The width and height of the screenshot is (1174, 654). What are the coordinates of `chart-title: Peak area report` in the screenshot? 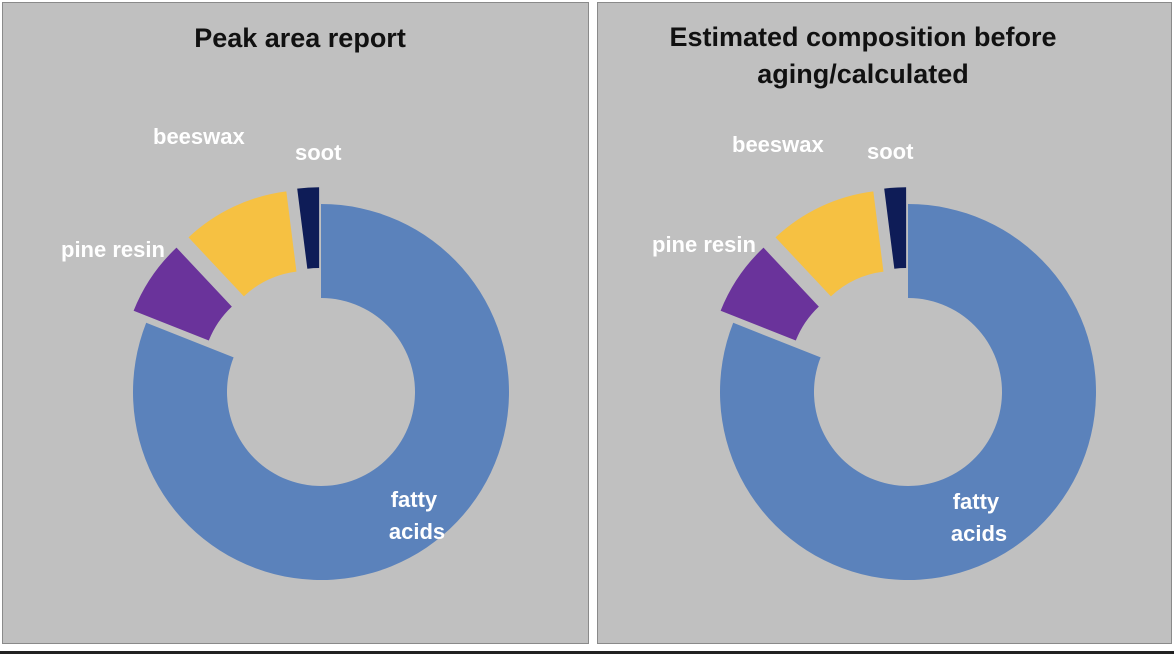 It's located at (300, 38).